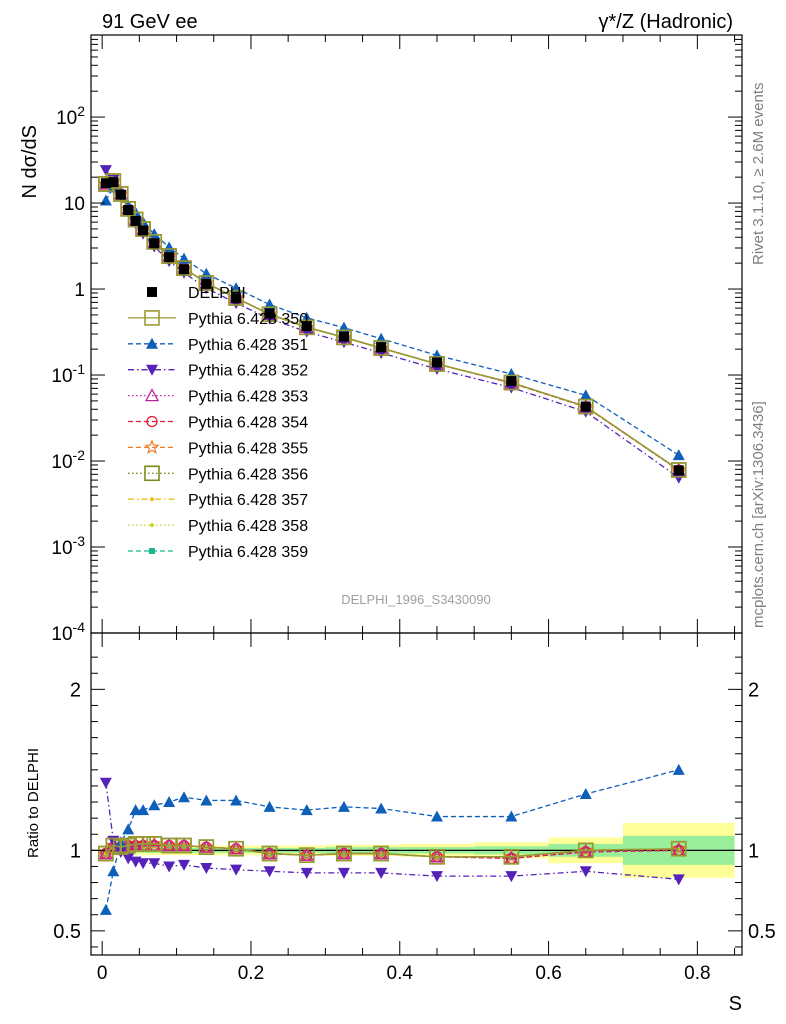 This screenshot has width=786, height=1024. I want to click on ratio-y-tick-label-right: 0.5, so click(762, 932).